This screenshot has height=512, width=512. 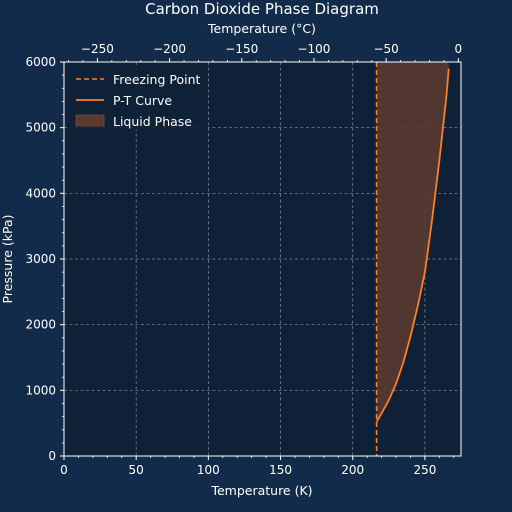 I want to click on x2-axis-title: Temperature (°C), so click(x=261, y=28).